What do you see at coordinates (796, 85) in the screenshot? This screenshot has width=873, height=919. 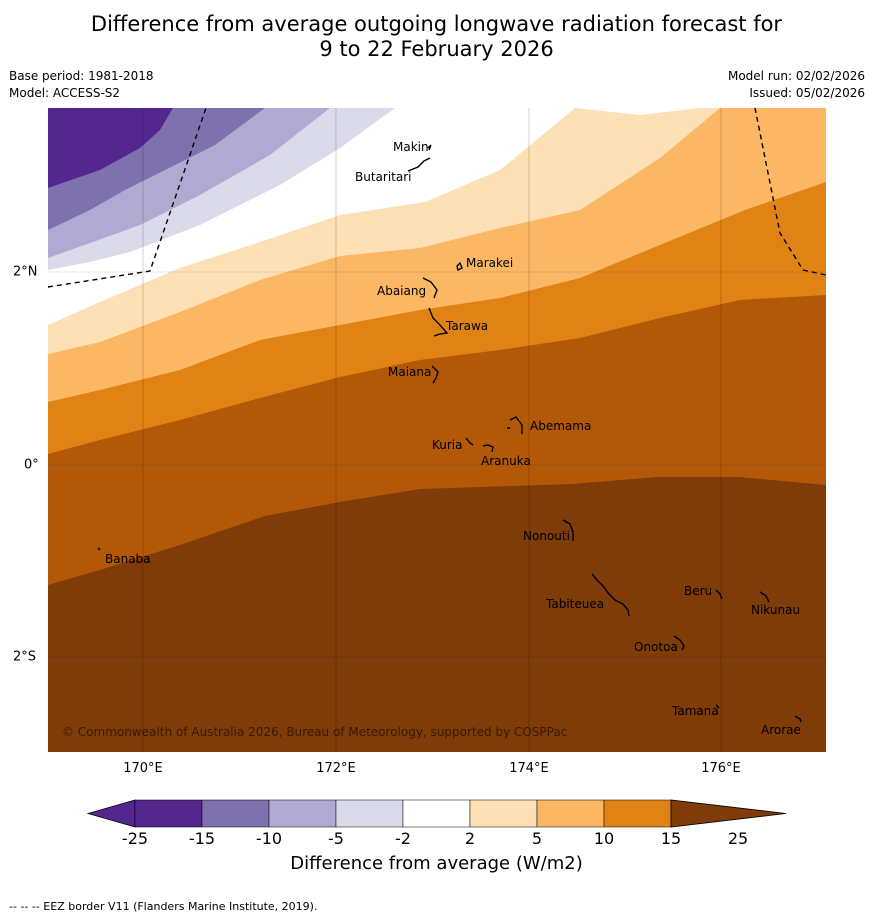 I see `metadata-right: Model run: 02/02/2026 Issued: 05/02/2026` at bounding box center [796, 85].